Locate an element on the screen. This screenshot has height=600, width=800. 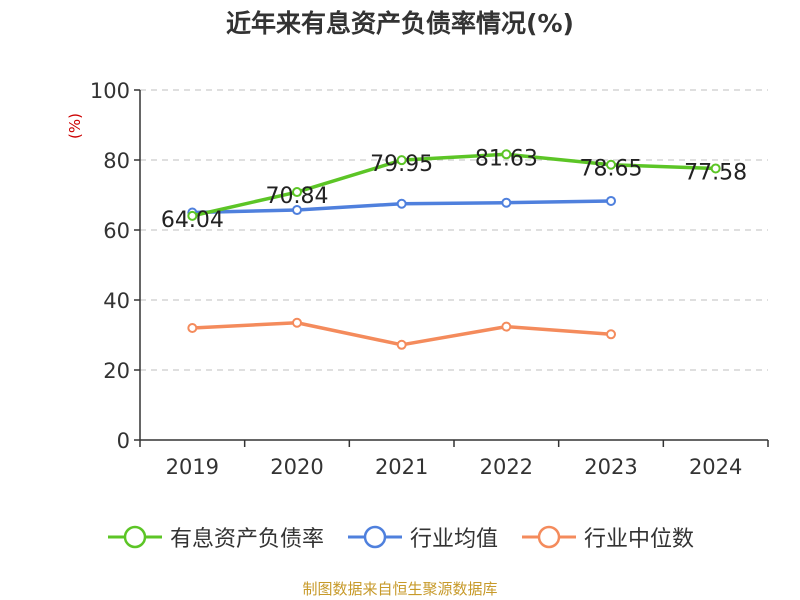
data-label: 79.95 is located at coordinates (401, 164).